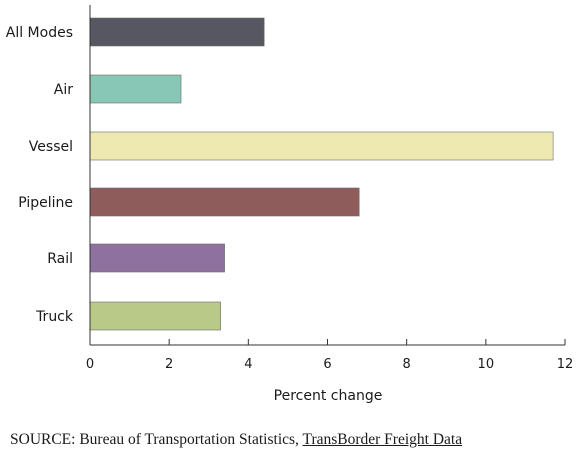 The image size is (576, 456). Describe the element at coordinates (565, 364) in the screenshot. I see `x-tick-label-12: 12` at that location.